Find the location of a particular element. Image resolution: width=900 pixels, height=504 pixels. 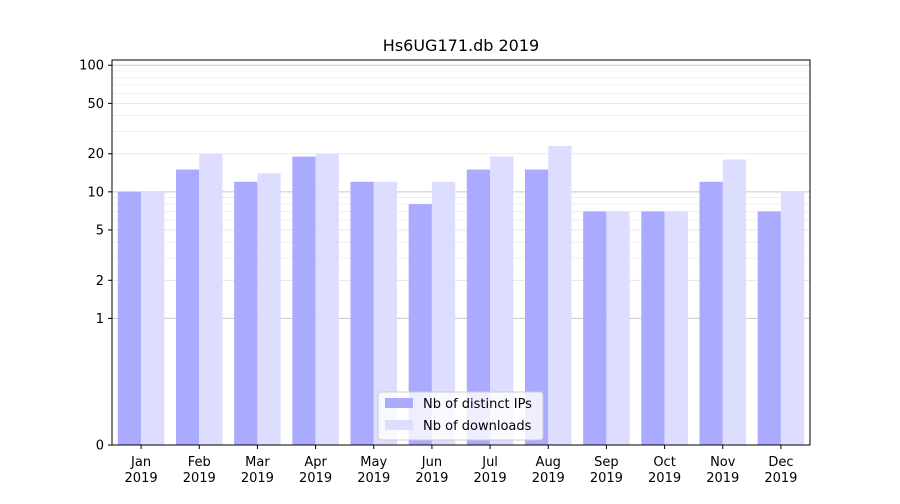

y-tick-label: 2 is located at coordinates (100, 281).